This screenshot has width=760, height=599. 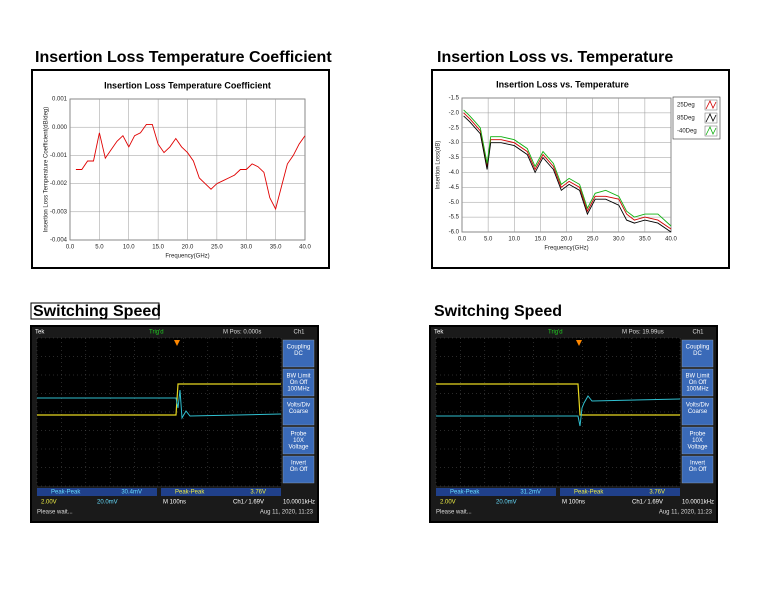 What do you see at coordinates (454, 203) in the screenshot?
I see `y-tick-label: -5.0` at bounding box center [454, 203].